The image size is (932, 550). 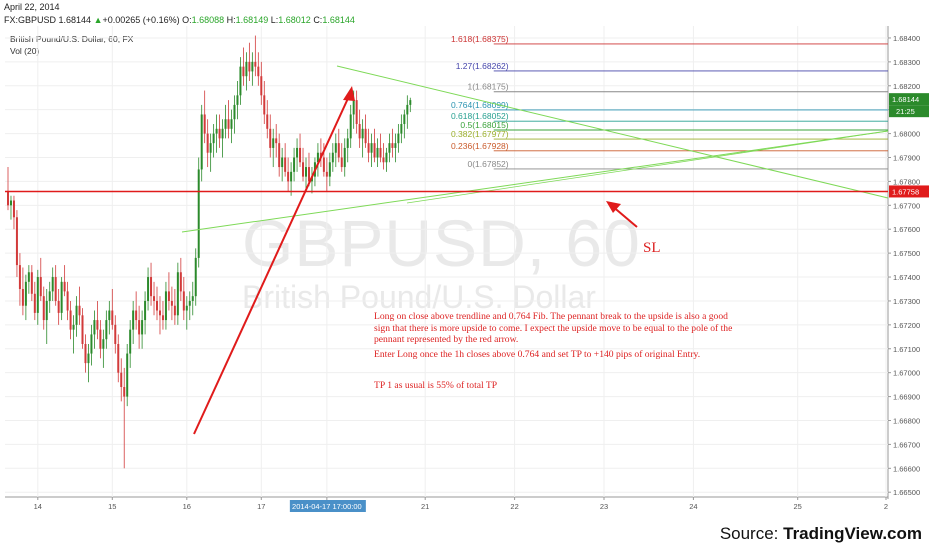 What do you see at coordinates (252, 20) in the screenshot?
I see `high-value: 1.68149` at bounding box center [252, 20].